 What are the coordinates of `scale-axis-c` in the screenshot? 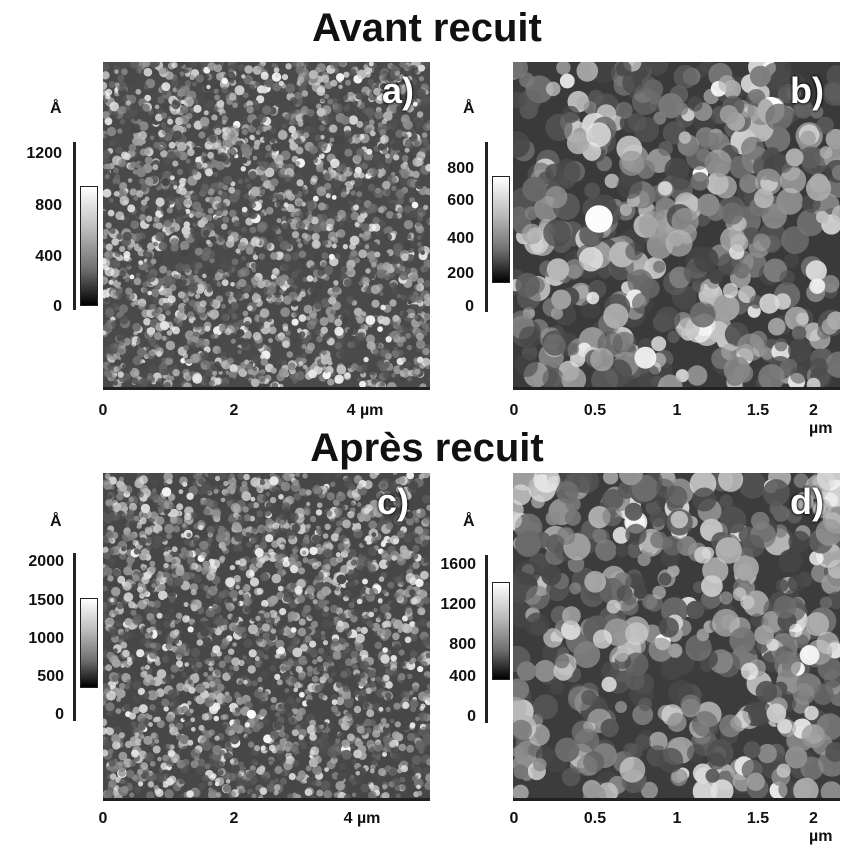 It's located at (74, 637).